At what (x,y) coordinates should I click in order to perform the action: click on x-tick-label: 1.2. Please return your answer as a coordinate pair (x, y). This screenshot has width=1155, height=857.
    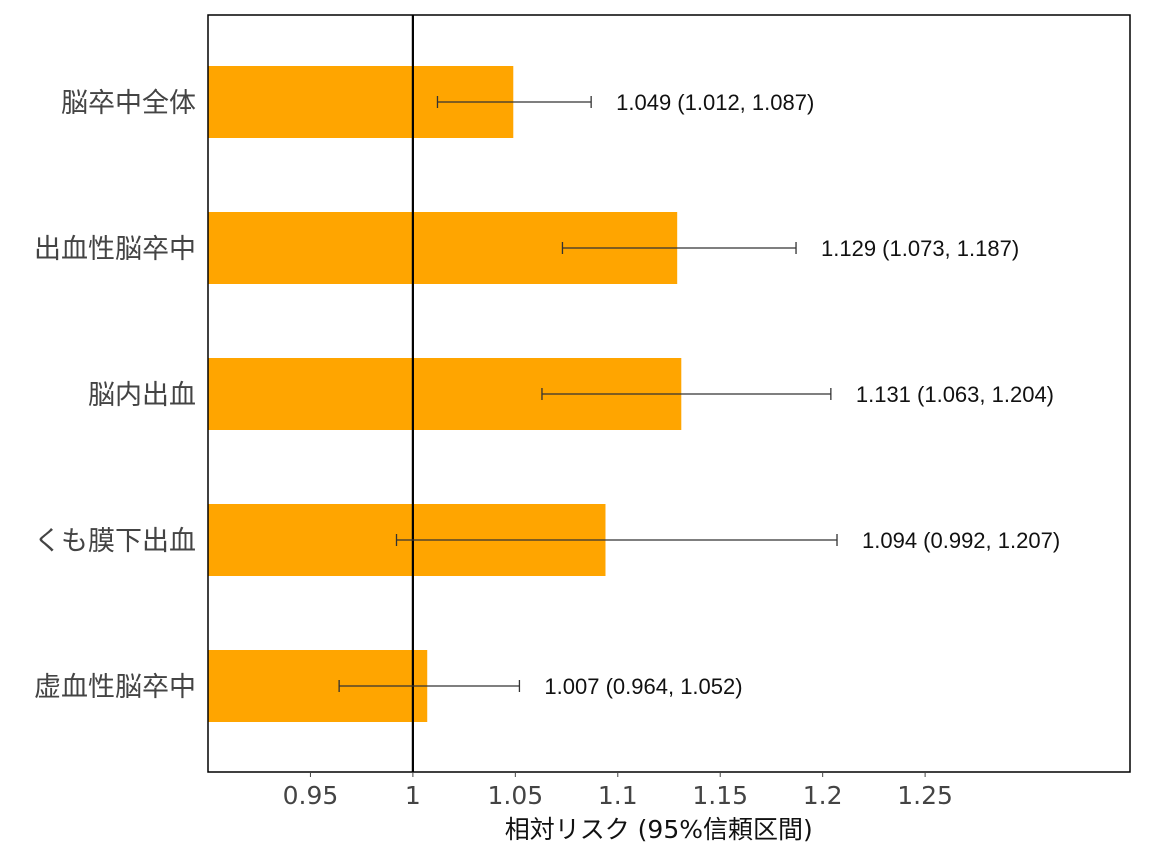
    Looking at the image, I should click on (823, 795).